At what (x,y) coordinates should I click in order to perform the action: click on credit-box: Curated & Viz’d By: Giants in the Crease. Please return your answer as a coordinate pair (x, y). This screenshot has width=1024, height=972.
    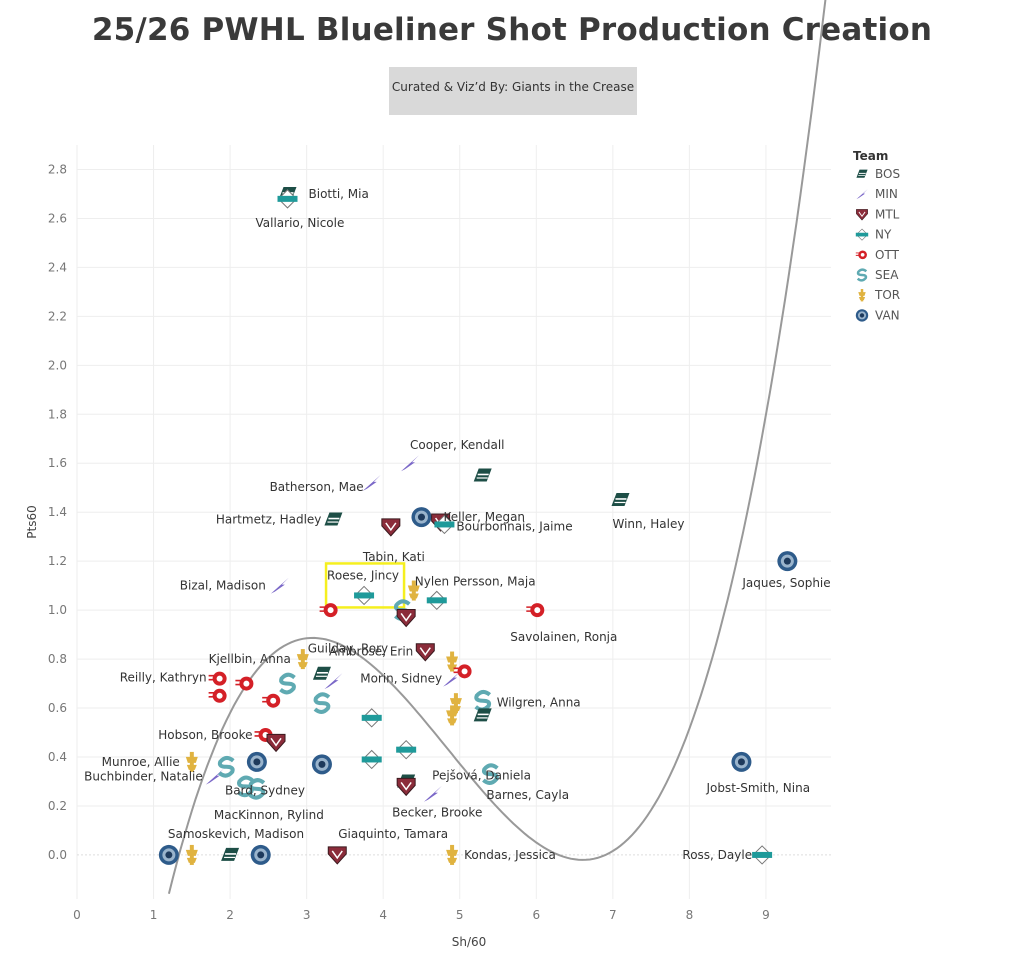
    Looking at the image, I should click on (513, 91).